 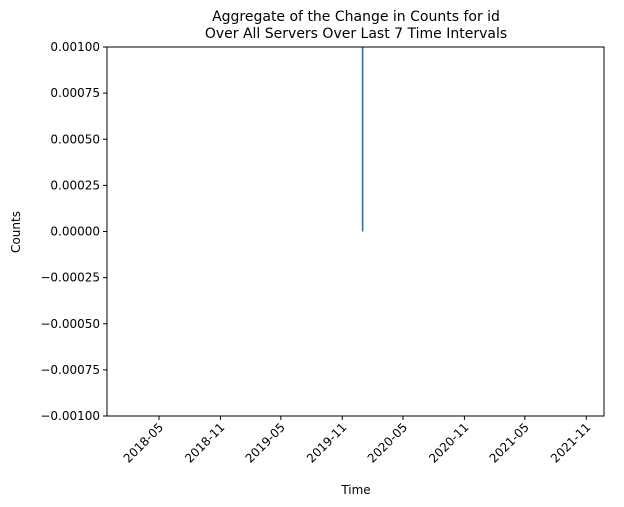 I want to click on y-axis-label: Counts, so click(x=16, y=232).